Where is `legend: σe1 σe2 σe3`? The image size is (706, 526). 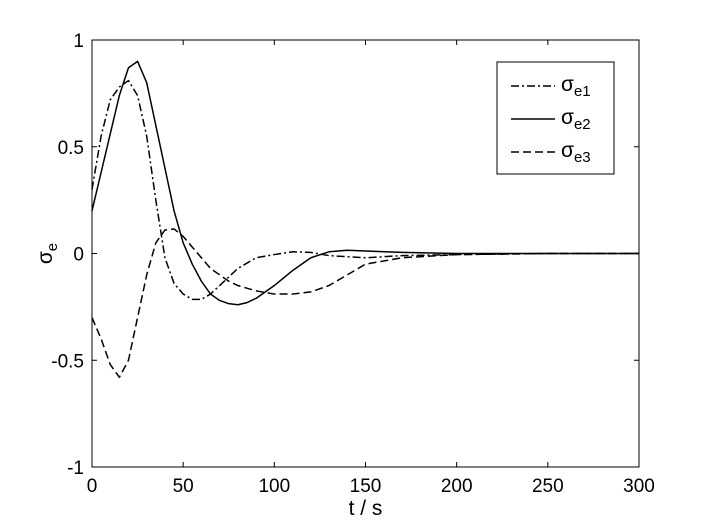 legend: σe1 σe2 σe3 is located at coordinates (555, 118).